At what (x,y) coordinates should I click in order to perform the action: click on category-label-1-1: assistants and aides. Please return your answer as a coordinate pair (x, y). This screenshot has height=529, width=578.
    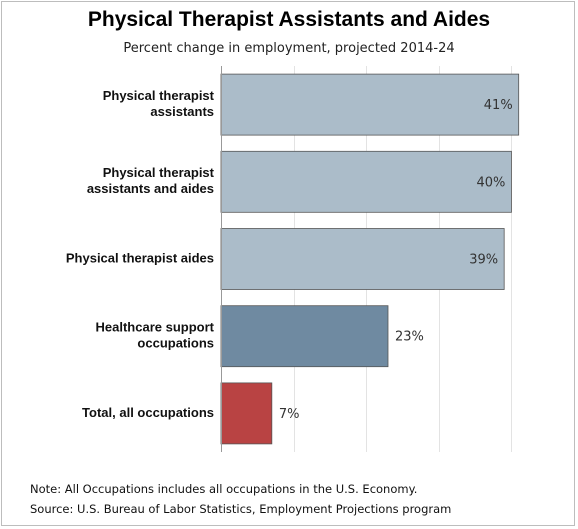
    Looking at the image, I should click on (150, 188).